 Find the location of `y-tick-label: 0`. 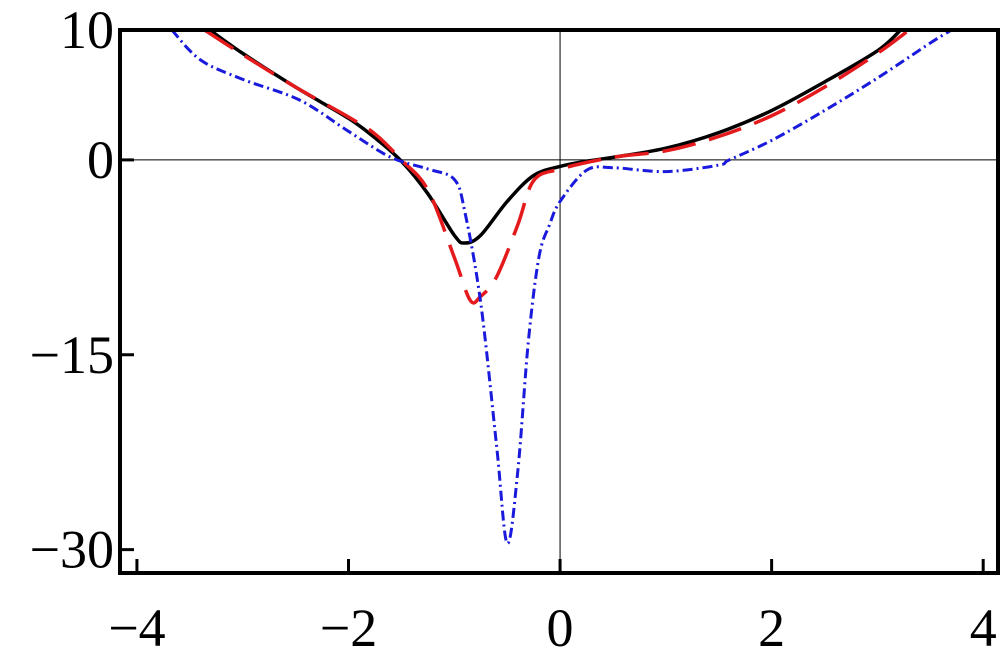

y-tick-label: 0 is located at coordinates (100, 160).